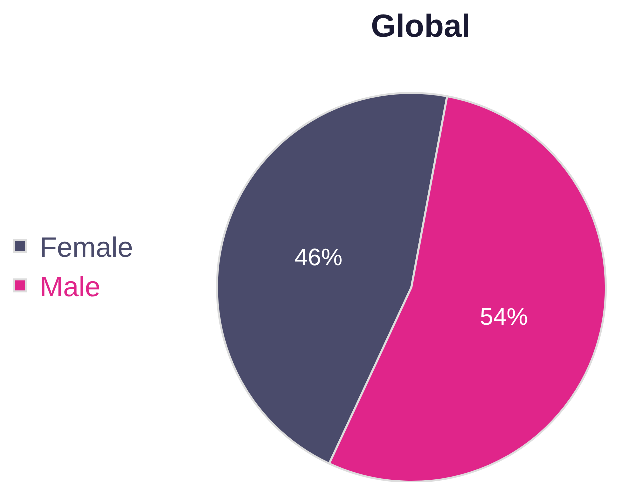  What do you see at coordinates (504, 317) in the screenshot?
I see `data-label: 54%` at bounding box center [504, 317].